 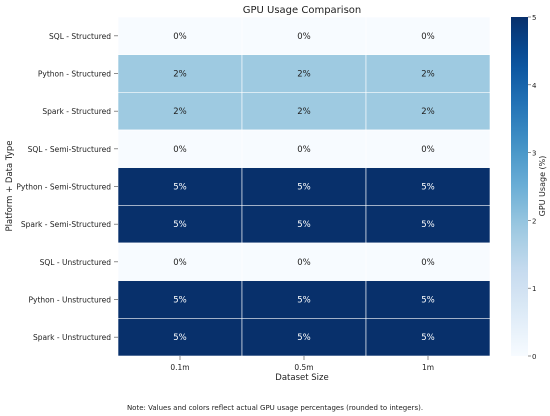 What do you see at coordinates (301, 378) in the screenshot?
I see `x-axis-label: Dataset Size` at bounding box center [301, 378].